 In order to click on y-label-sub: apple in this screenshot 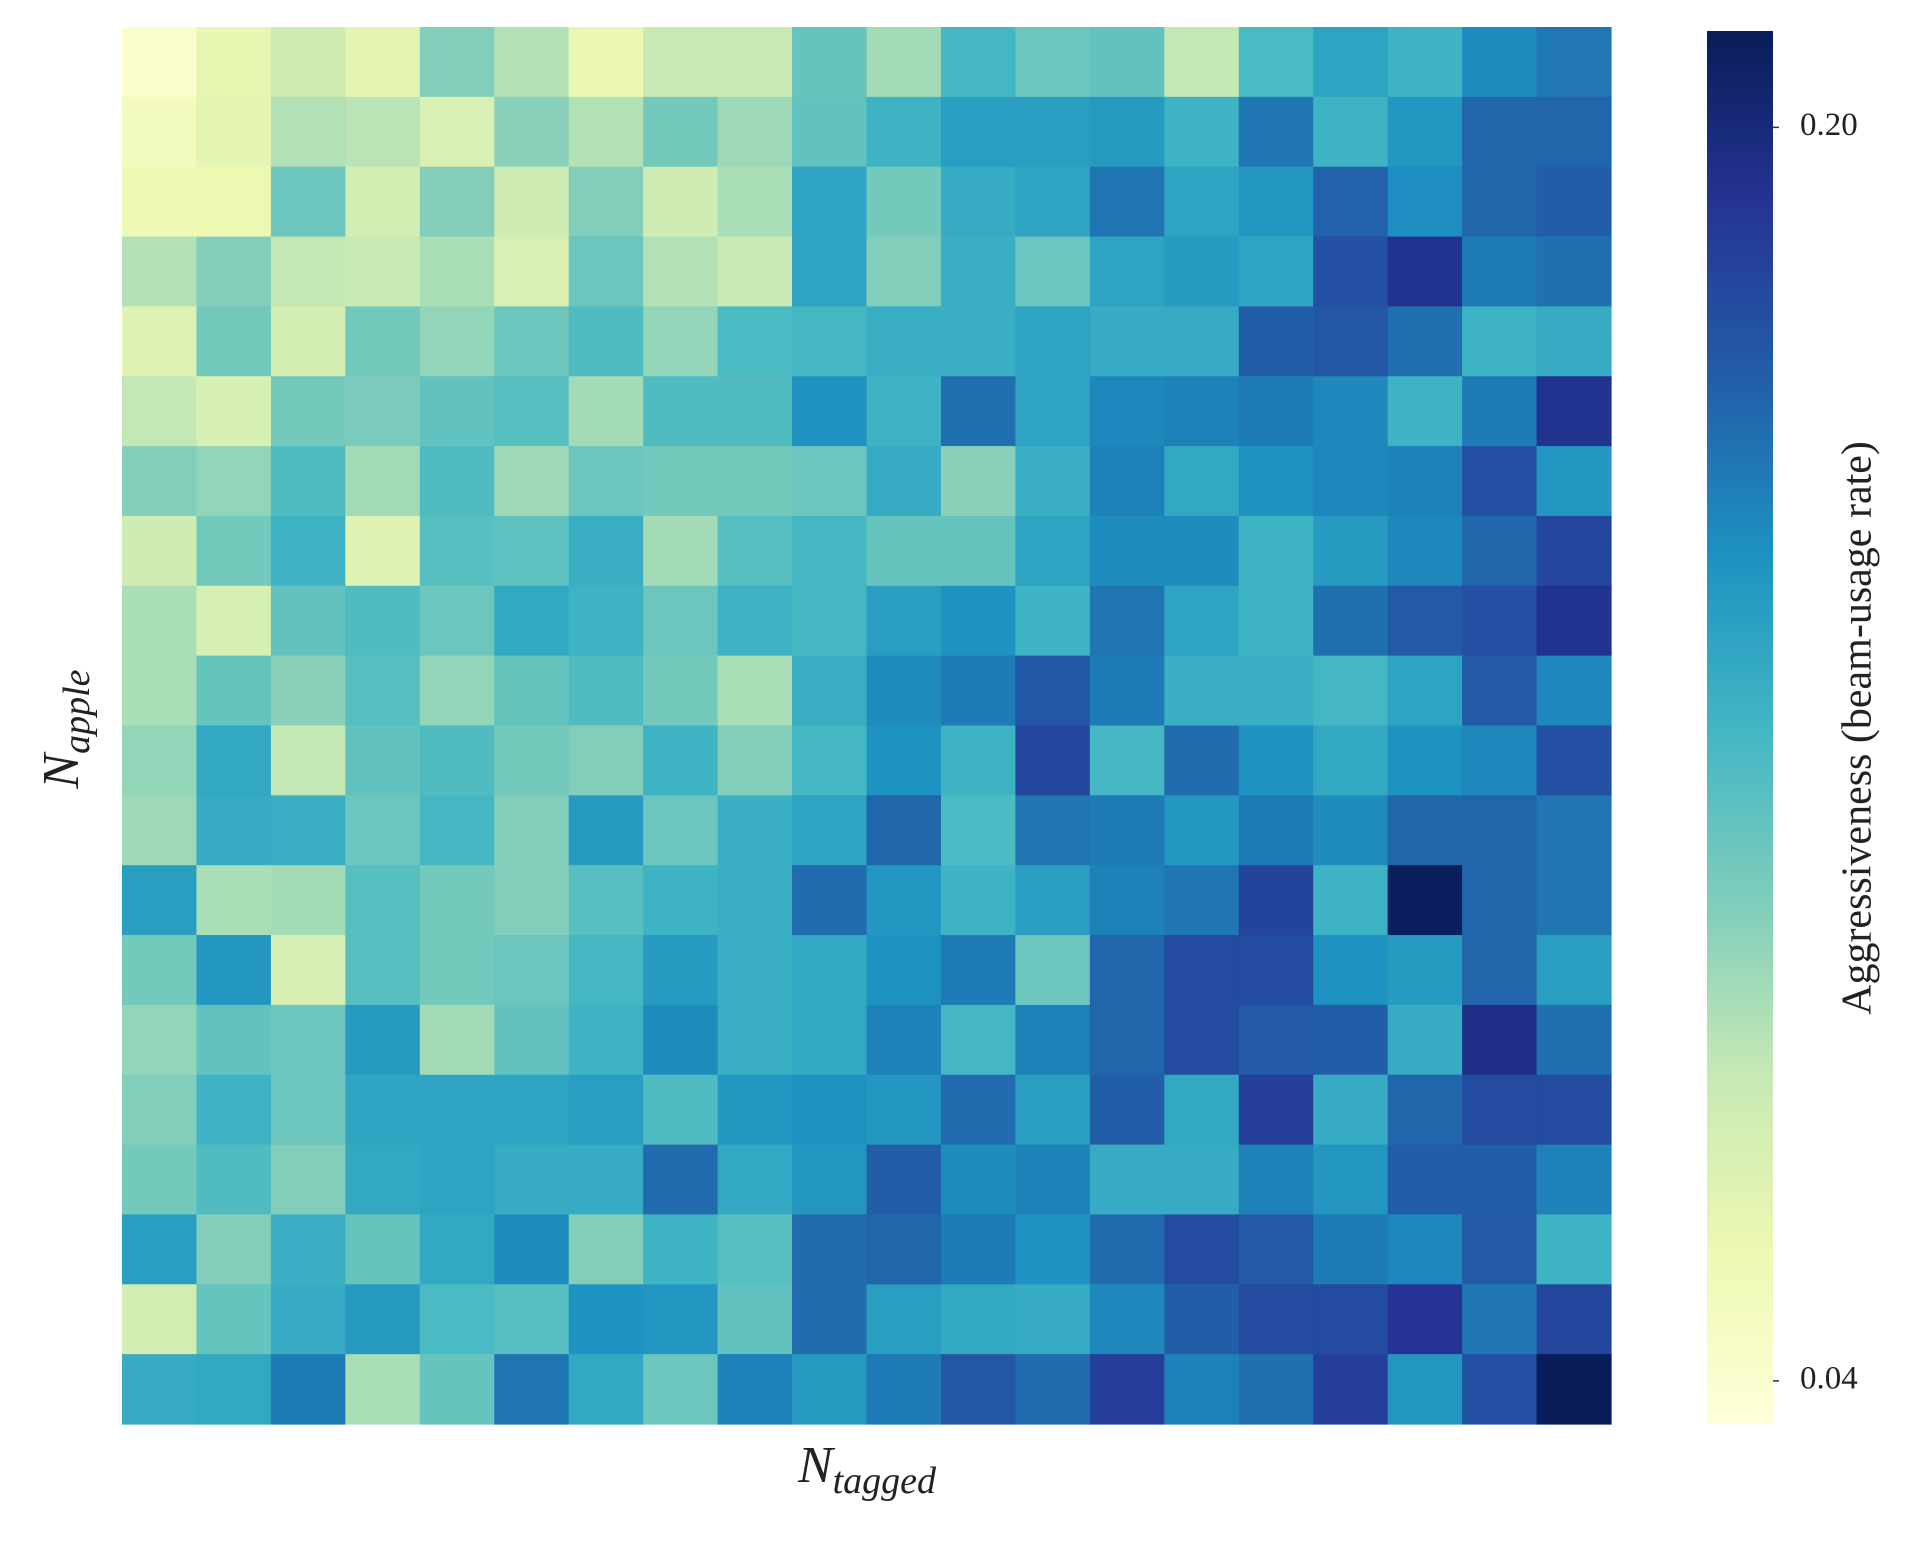, I will do `click(77, 711)`.